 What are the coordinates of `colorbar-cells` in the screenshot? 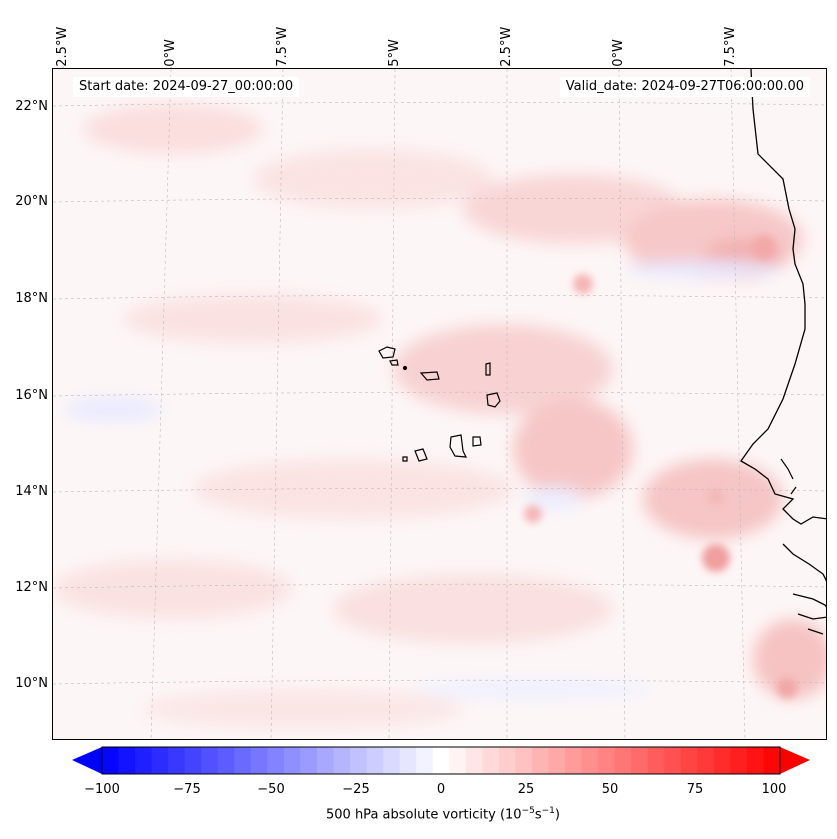 It's located at (441, 760).